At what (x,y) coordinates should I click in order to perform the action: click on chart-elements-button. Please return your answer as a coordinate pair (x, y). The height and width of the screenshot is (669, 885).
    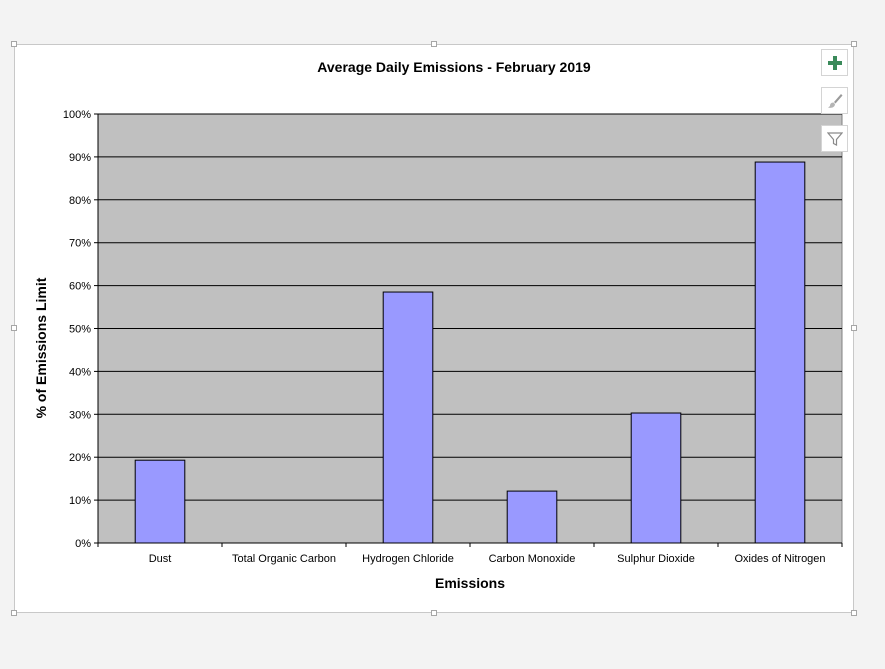
    Looking at the image, I should click on (834, 62).